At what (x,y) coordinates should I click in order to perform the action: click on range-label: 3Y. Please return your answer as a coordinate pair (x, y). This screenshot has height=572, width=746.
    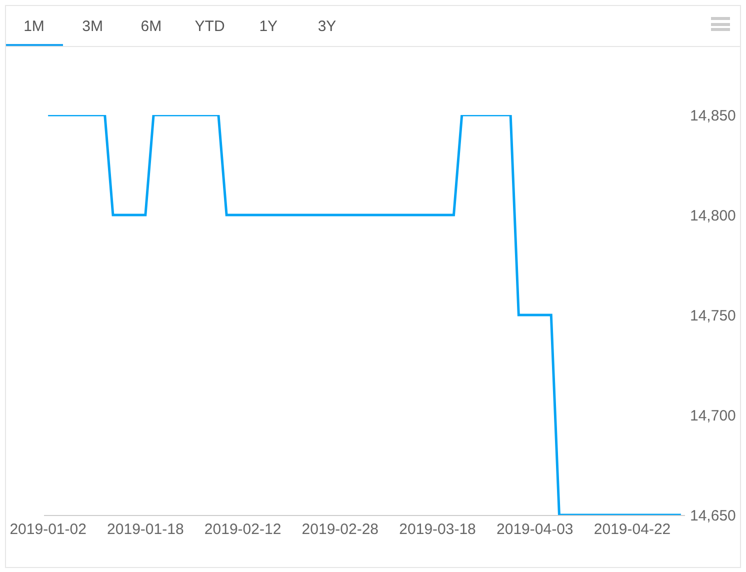
    Looking at the image, I should click on (327, 26).